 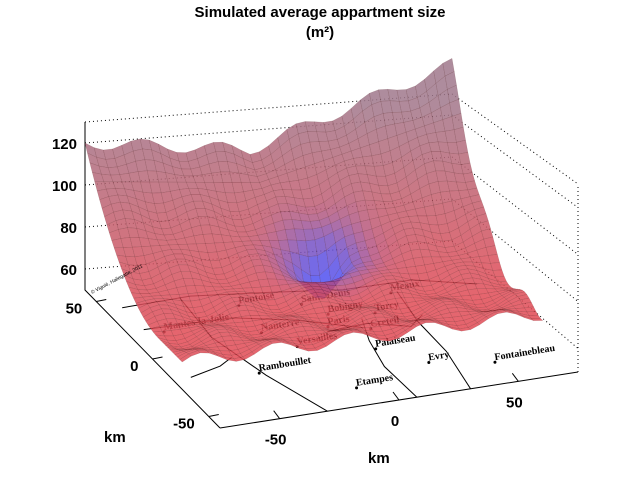 I want to click on city-label: Etampes, so click(x=374, y=380).